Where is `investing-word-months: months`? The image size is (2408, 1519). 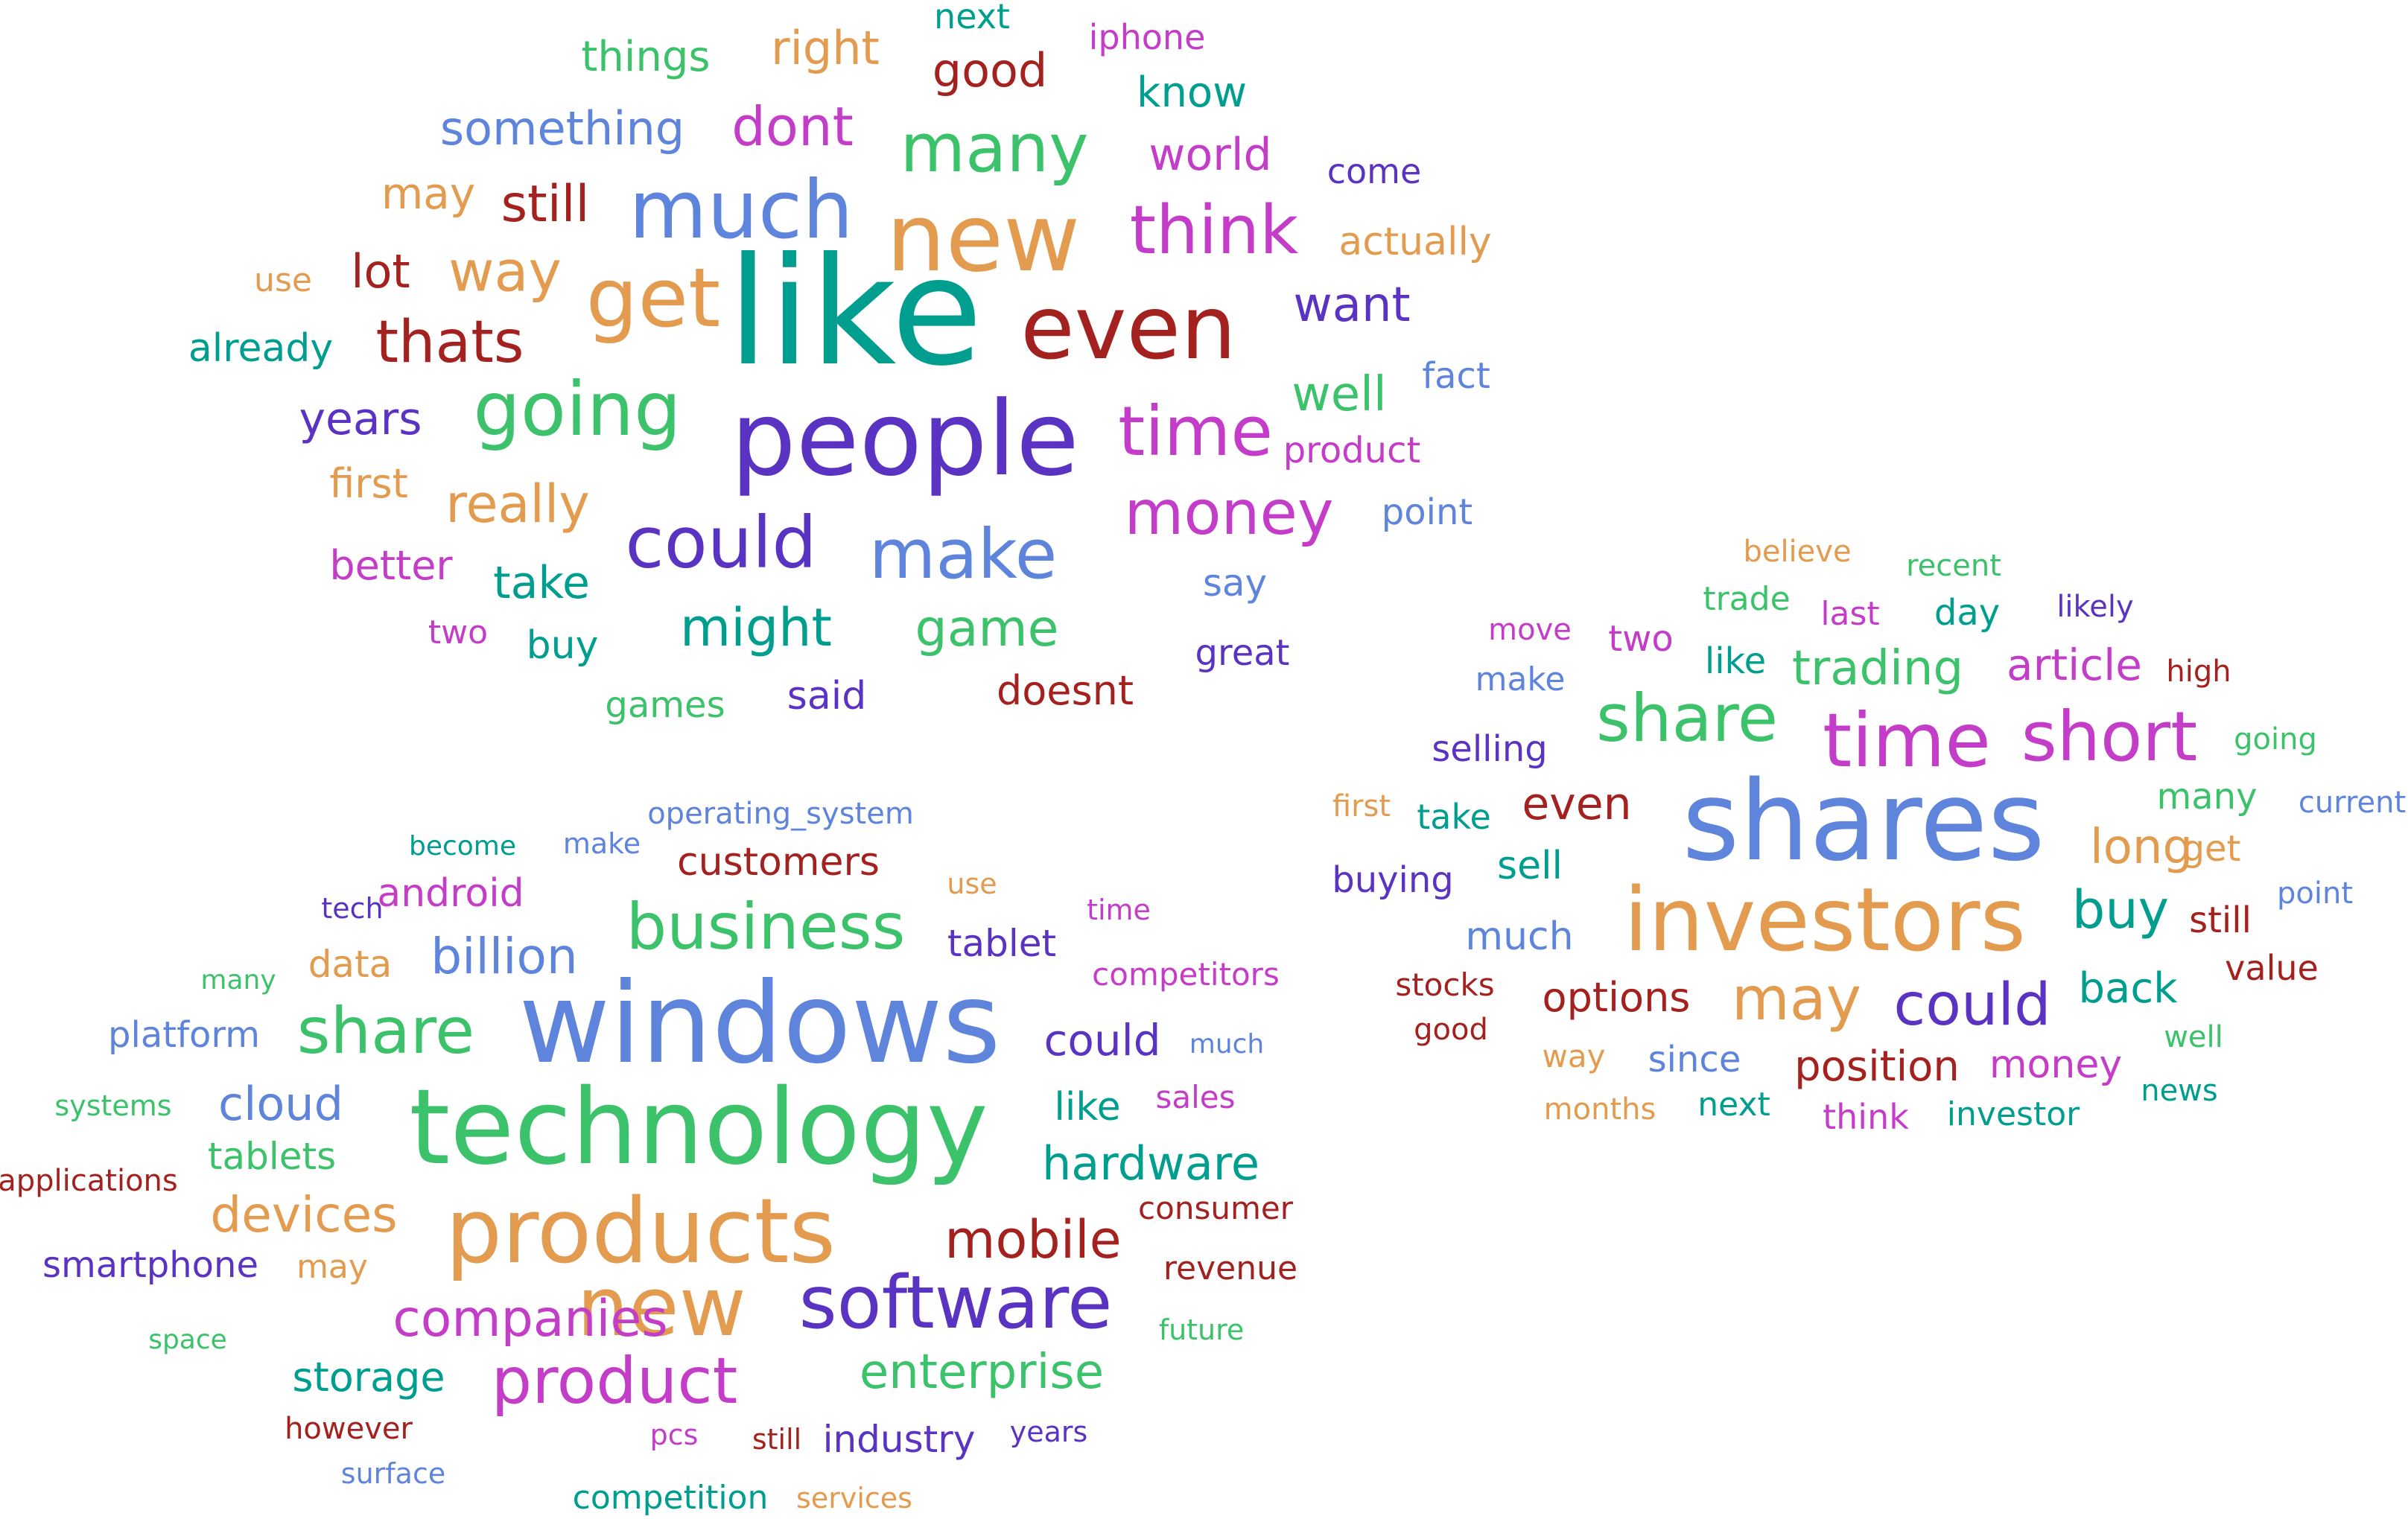 investing-word-months: months is located at coordinates (1599, 1109).